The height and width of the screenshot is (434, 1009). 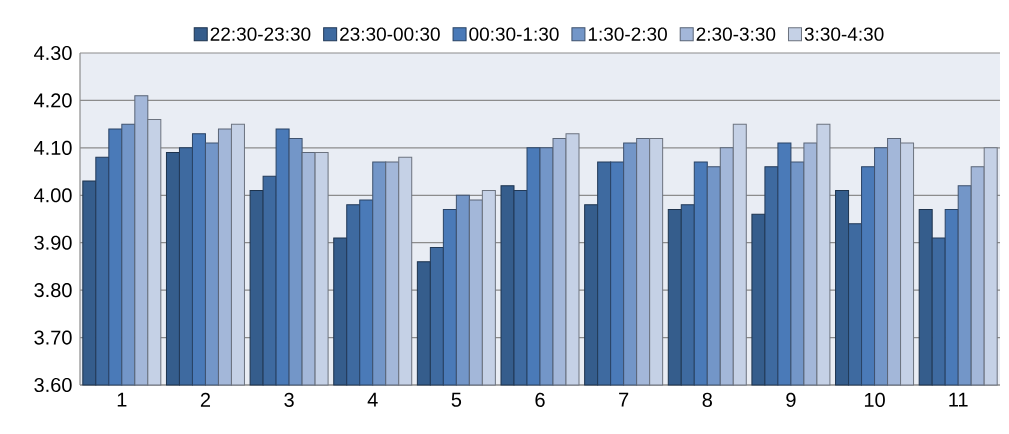 I want to click on legend-label: 22:30-23:30, so click(x=260, y=34).